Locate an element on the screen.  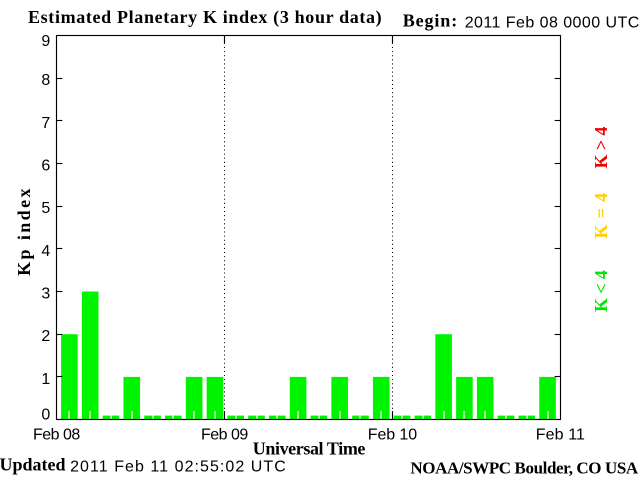
svg-text: Feb 09 is located at coordinates (224, 434).